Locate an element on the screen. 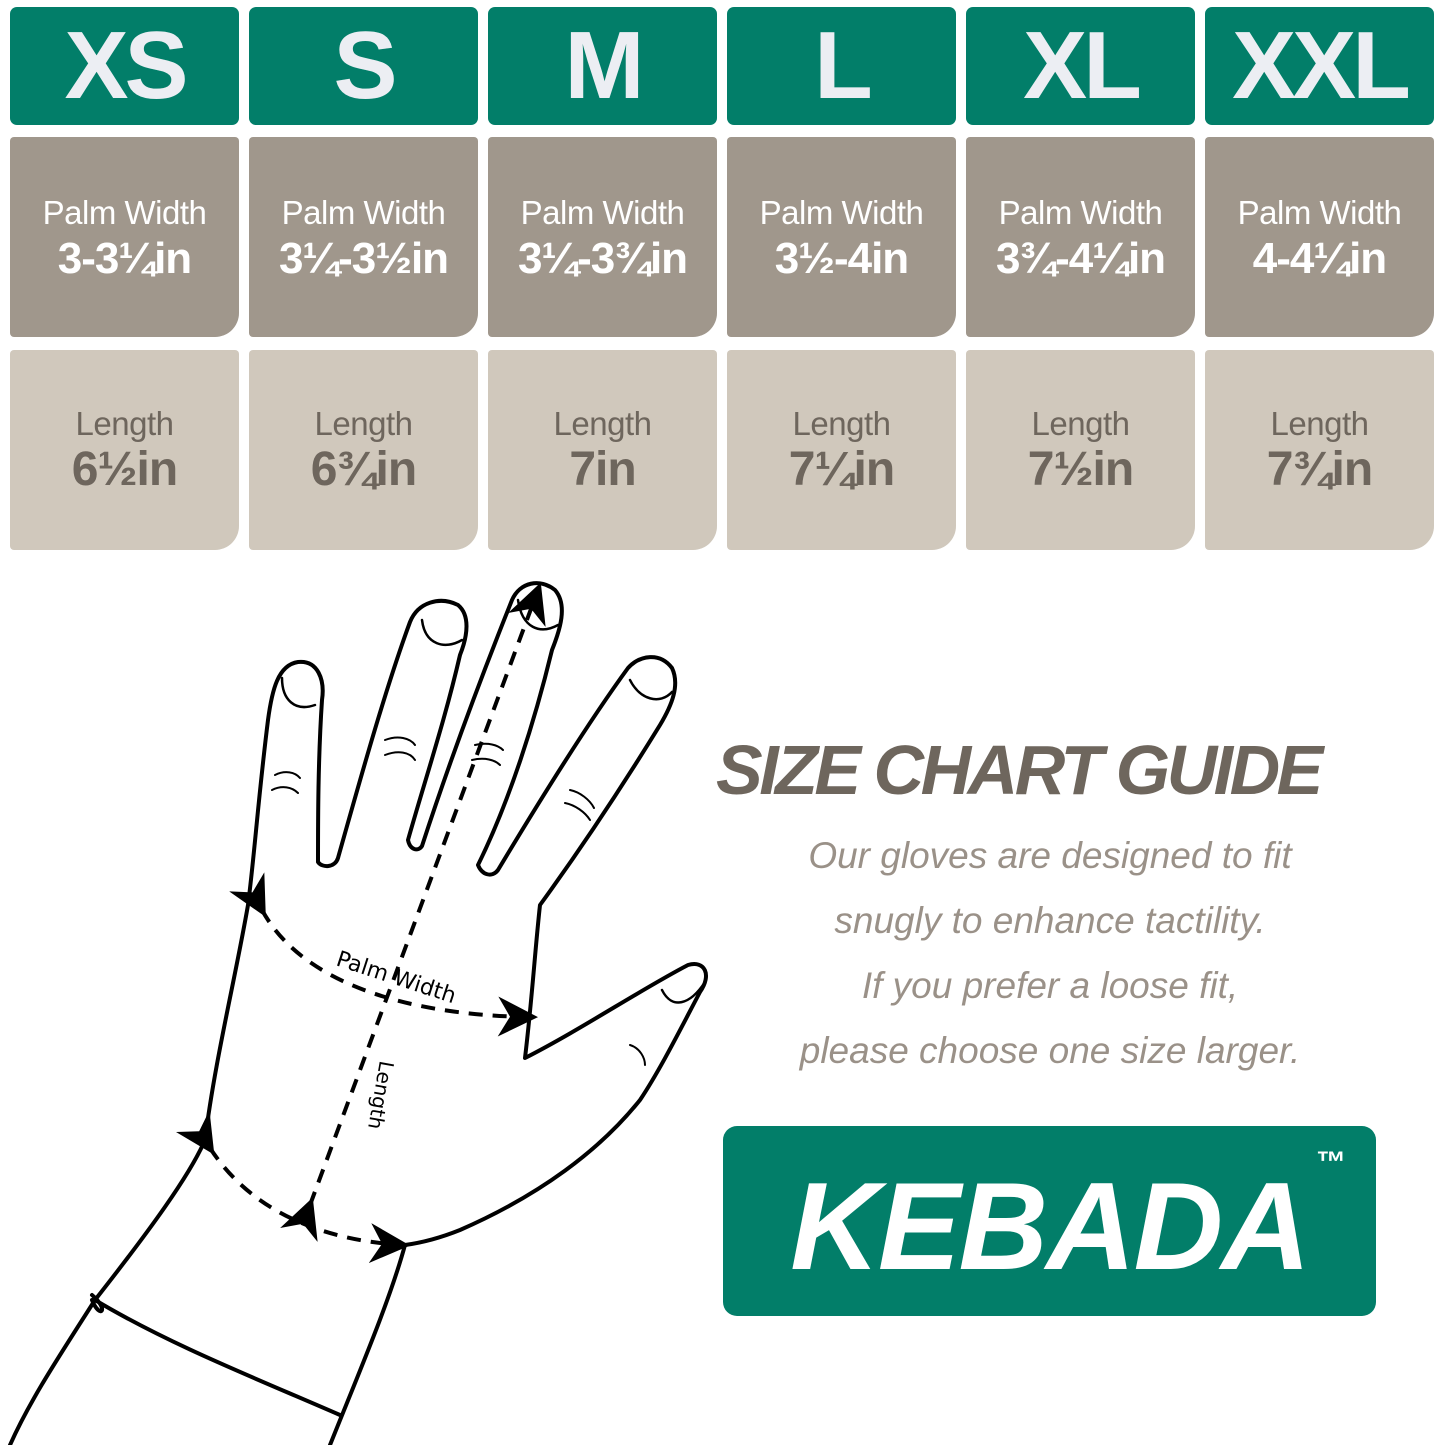 The width and height of the screenshot is (1445, 1445). trademark: ™ is located at coordinates (1331, 1162).